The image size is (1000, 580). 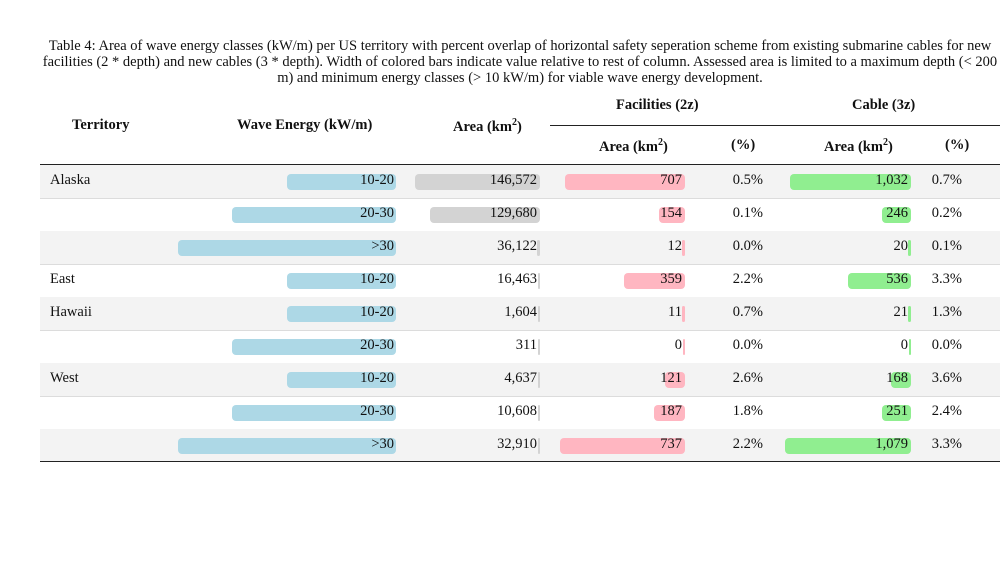 I want to click on header-cable-area-sup: 2, so click(x=885, y=142).